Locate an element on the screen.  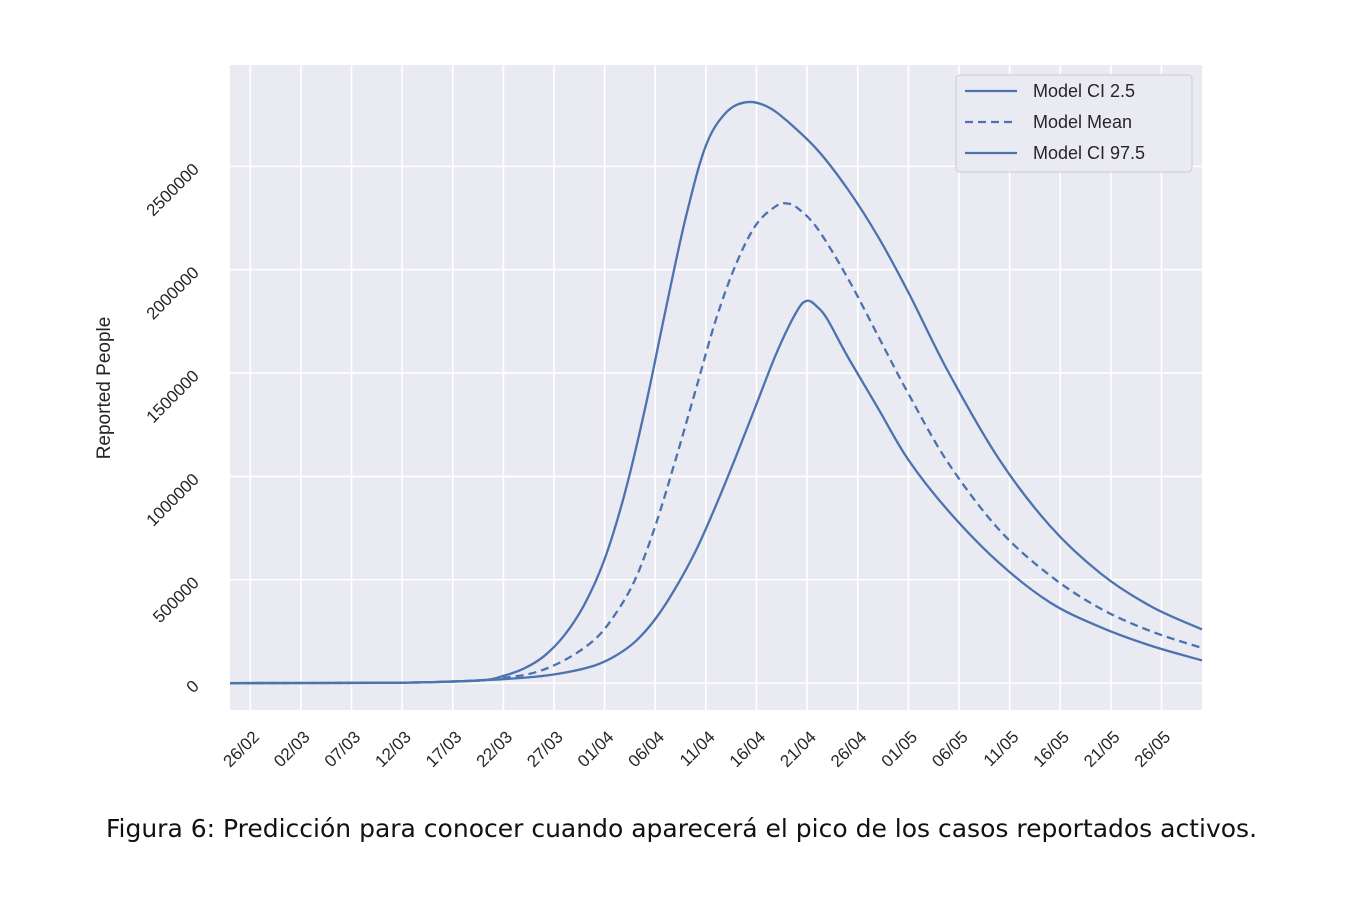
x-tick-label: 16/05 is located at coordinates (1052, 749).